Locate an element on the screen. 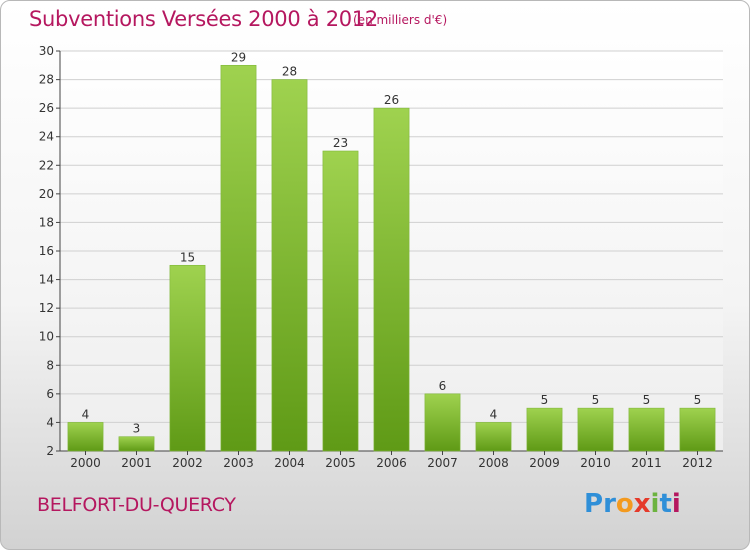 This screenshot has height=550, width=750. y-tick-label: 24 is located at coordinates (46, 137).